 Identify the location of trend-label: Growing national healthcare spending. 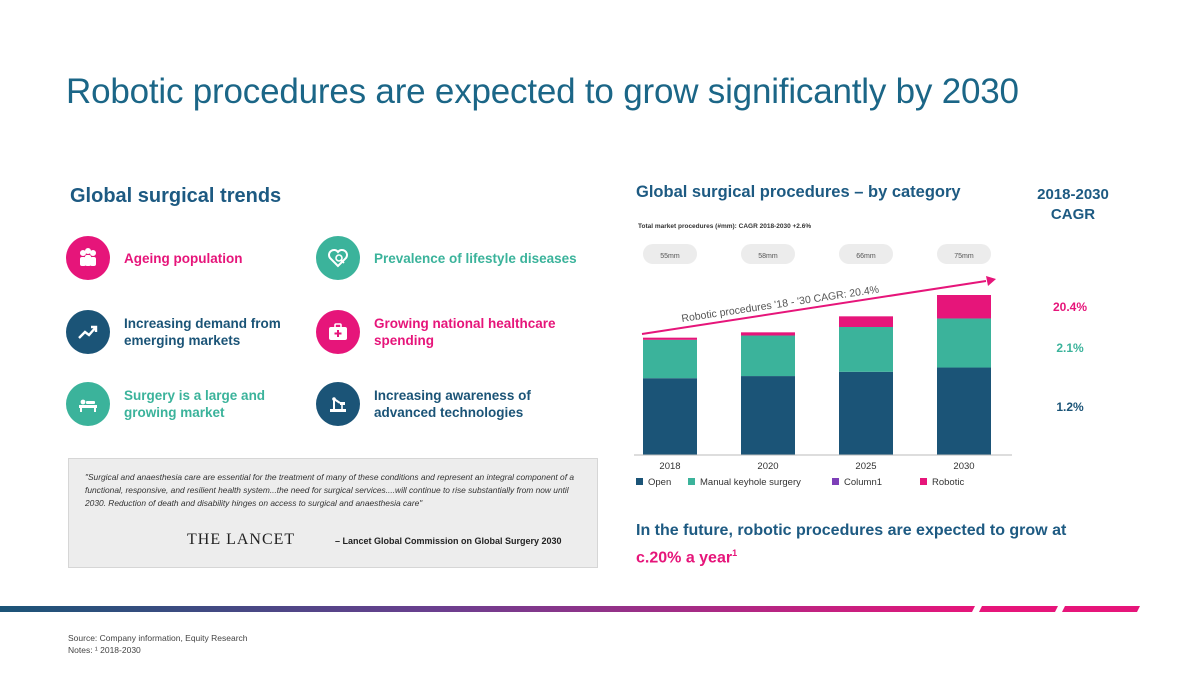
(465, 332).